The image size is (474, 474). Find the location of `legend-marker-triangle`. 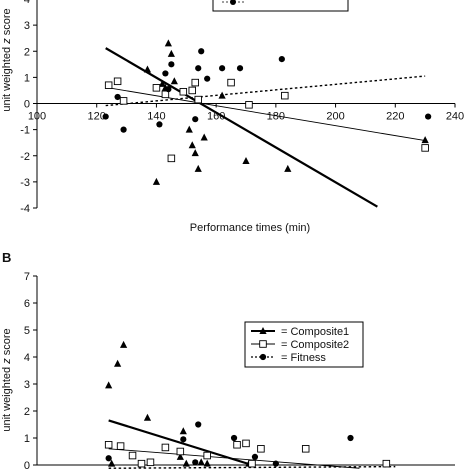

legend-marker-triangle is located at coordinates (263, 330).